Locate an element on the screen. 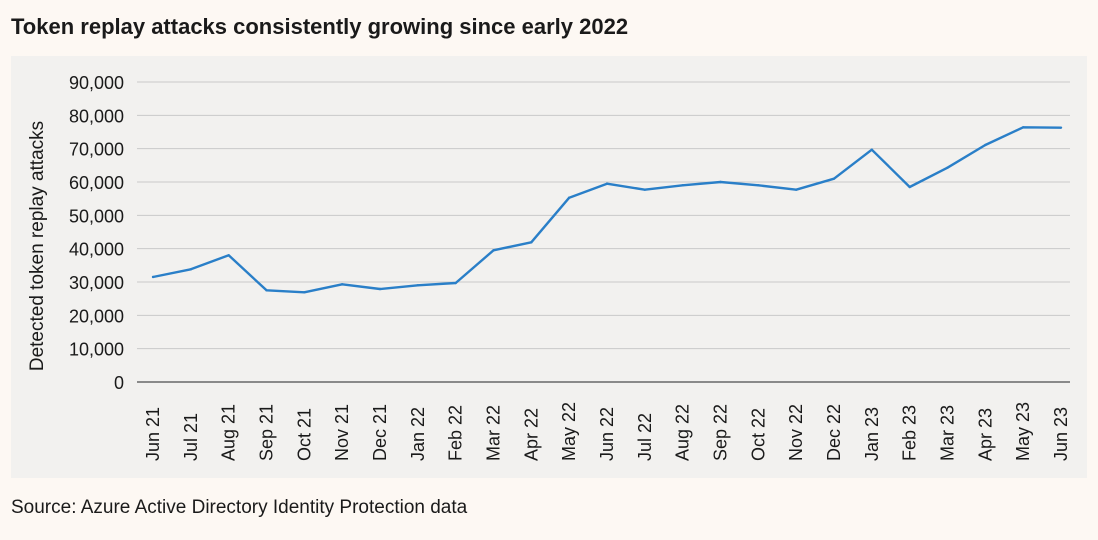  x-tick-label: Jun 21 is located at coordinates (153, 434).